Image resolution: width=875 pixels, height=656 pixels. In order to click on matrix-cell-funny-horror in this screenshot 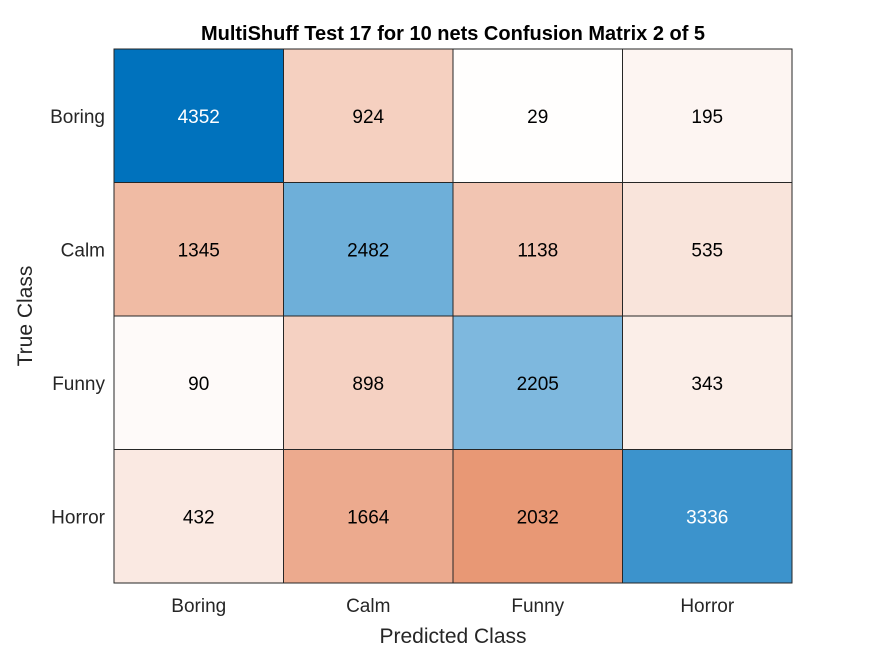, I will do `click(707, 382)`.